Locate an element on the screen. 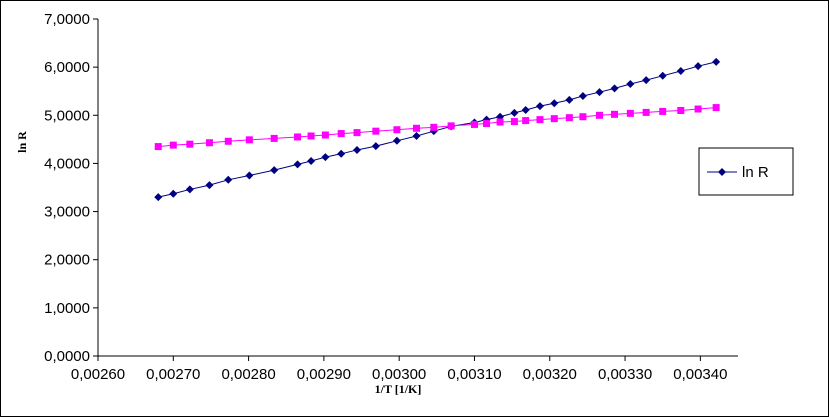 This screenshot has height=417, width=829. x-tick-label: 0,00260 is located at coordinates (98, 374).